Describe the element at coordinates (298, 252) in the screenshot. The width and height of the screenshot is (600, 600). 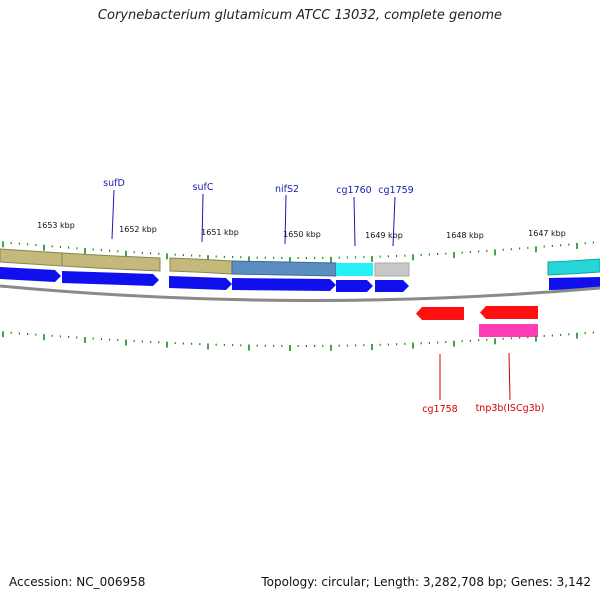
I see `tick-row-upper` at that location.